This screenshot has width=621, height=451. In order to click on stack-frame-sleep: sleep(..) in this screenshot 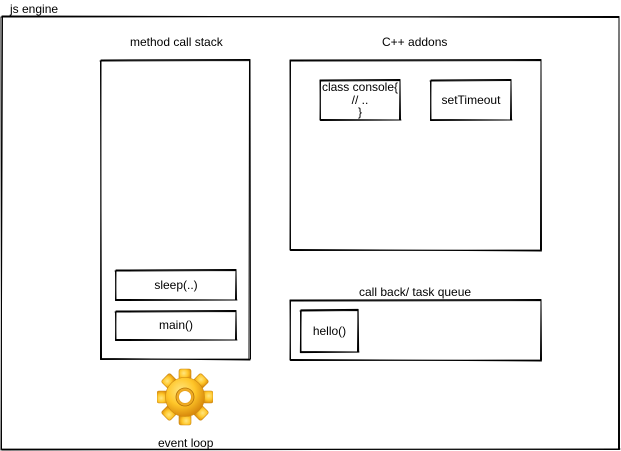, I will do `click(176, 284)`.